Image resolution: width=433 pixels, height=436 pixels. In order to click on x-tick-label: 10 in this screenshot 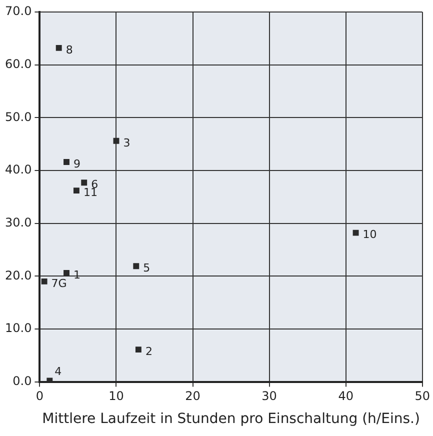, I will do `click(116, 396)`.